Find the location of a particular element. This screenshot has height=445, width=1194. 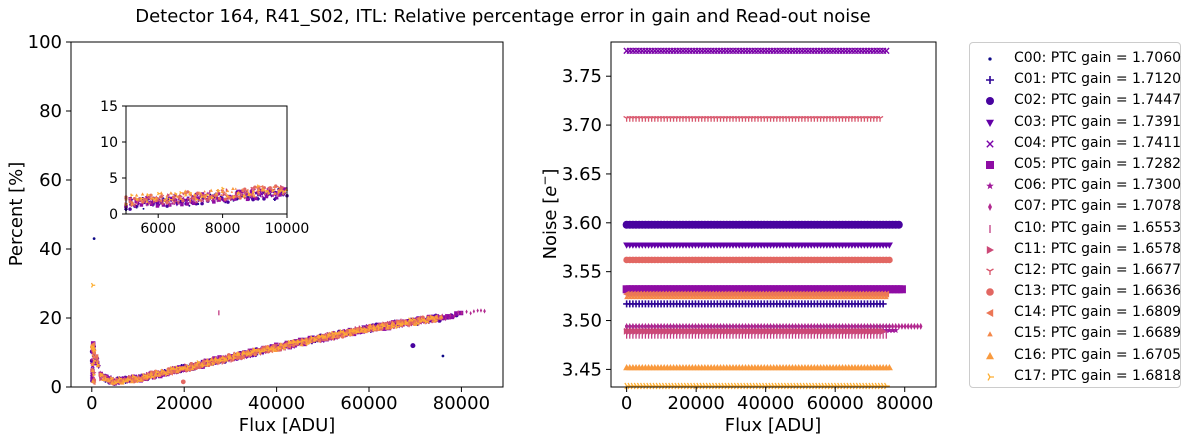

legend-entry: C07: PTC gain = 1.7078 is located at coordinates (1075, 206).